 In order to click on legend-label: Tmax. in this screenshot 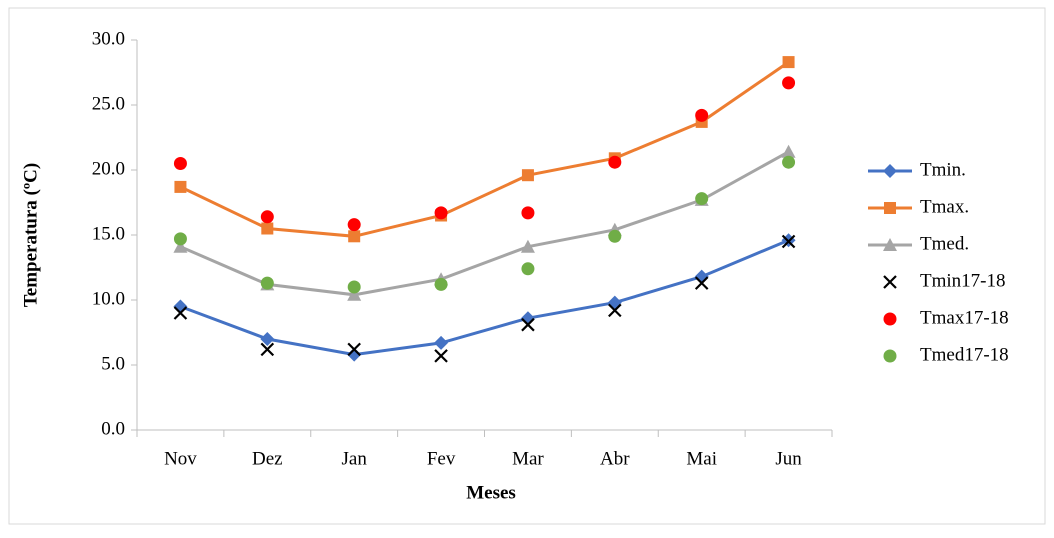, I will do `click(944, 206)`.